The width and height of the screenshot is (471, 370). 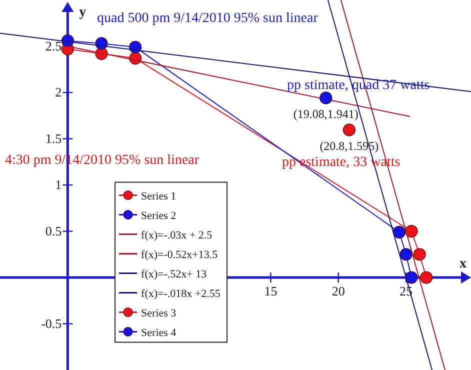 What do you see at coordinates (463, 264) in the screenshot?
I see `x-axis-title: x` at bounding box center [463, 264].